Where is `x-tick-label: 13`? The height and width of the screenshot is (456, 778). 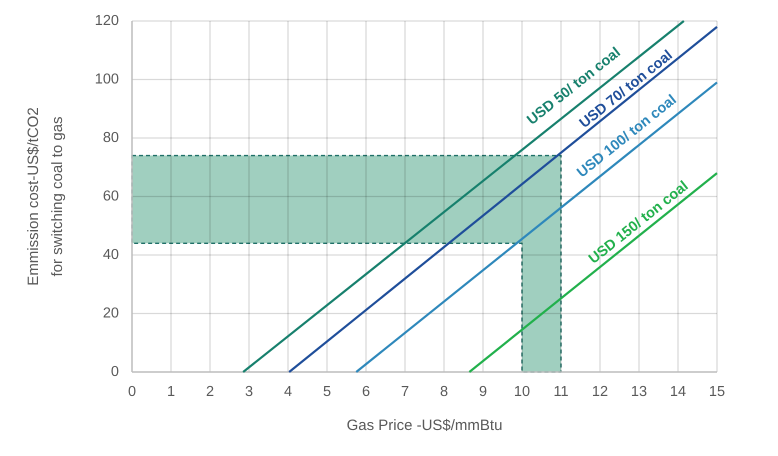
x-tick-label: 13 is located at coordinates (639, 392).